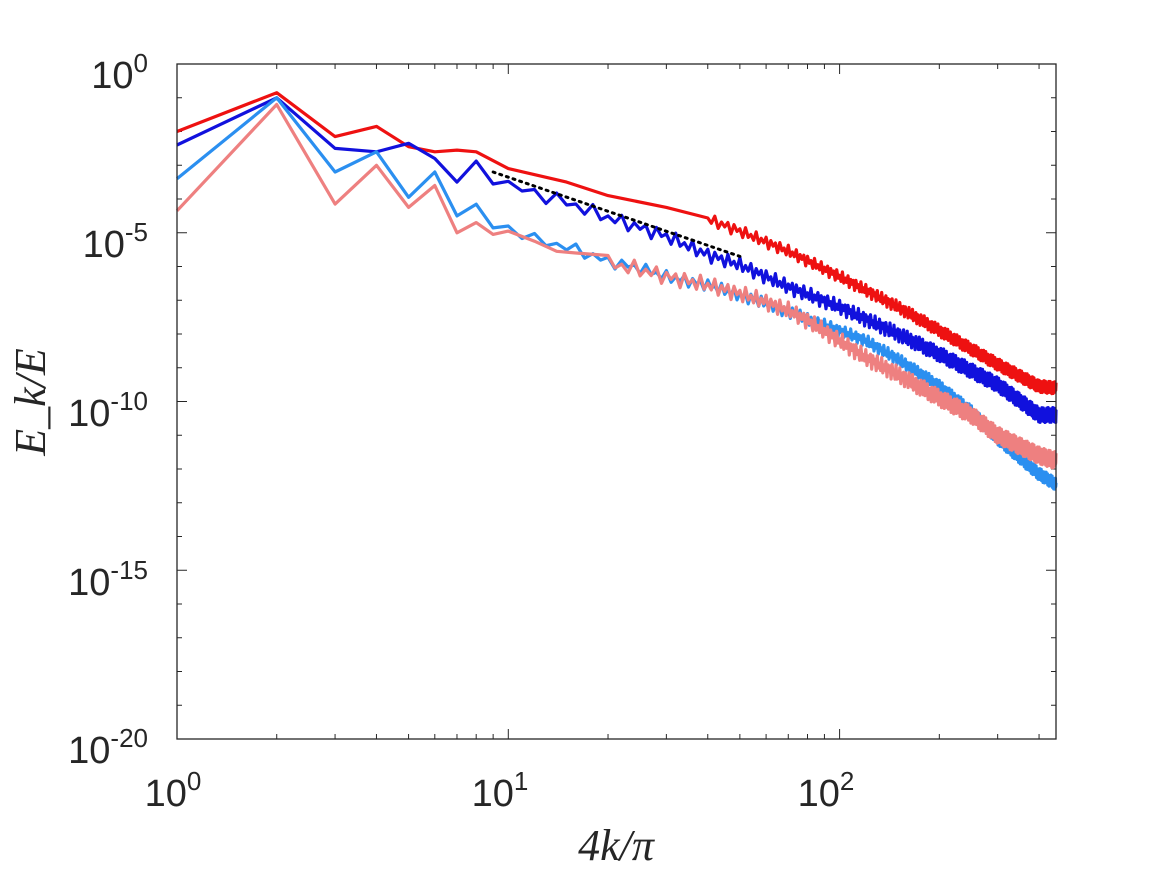  What do you see at coordinates (617, 845) in the screenshot?
I see `x-axis-label: 4k/π` at bounding box center [617, 845].